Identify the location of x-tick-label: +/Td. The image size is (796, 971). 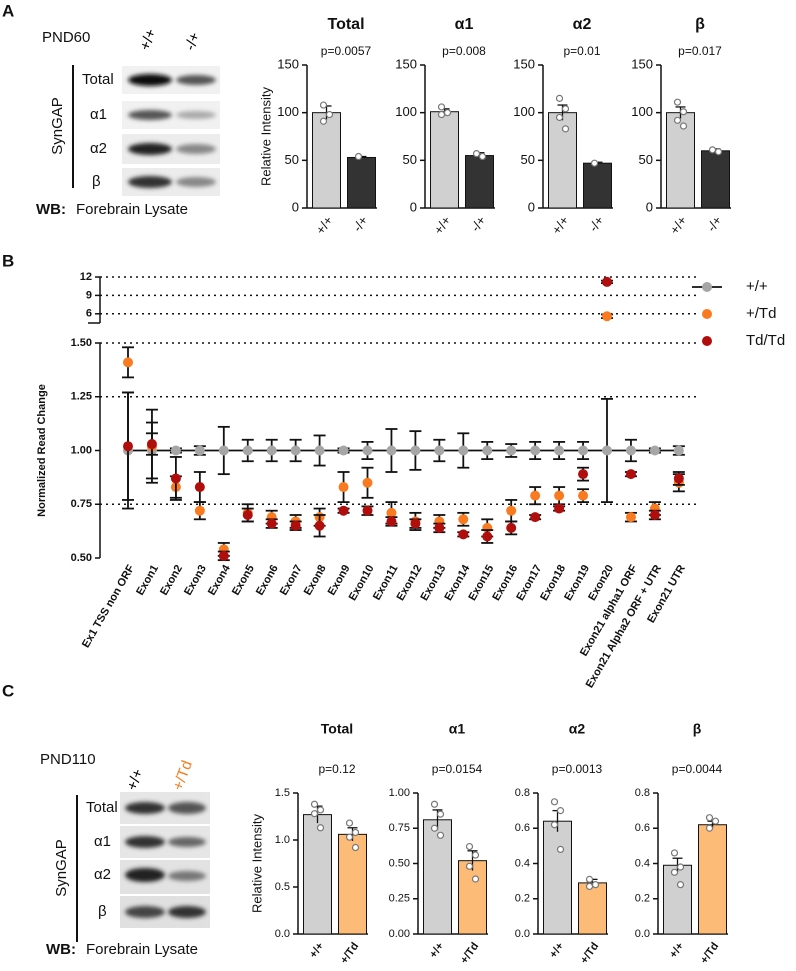
(589, 954).